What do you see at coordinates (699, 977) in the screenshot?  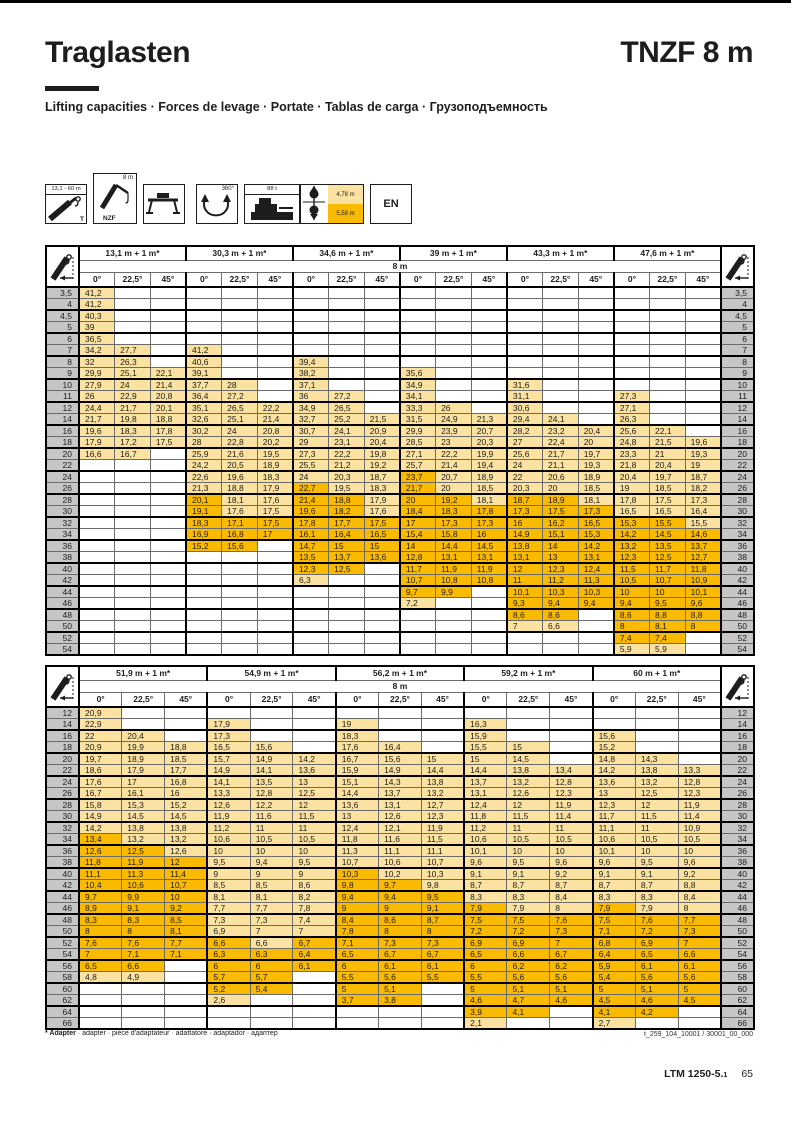 I see `capacity-cell: 5,6` at bounding box center [699, 977].